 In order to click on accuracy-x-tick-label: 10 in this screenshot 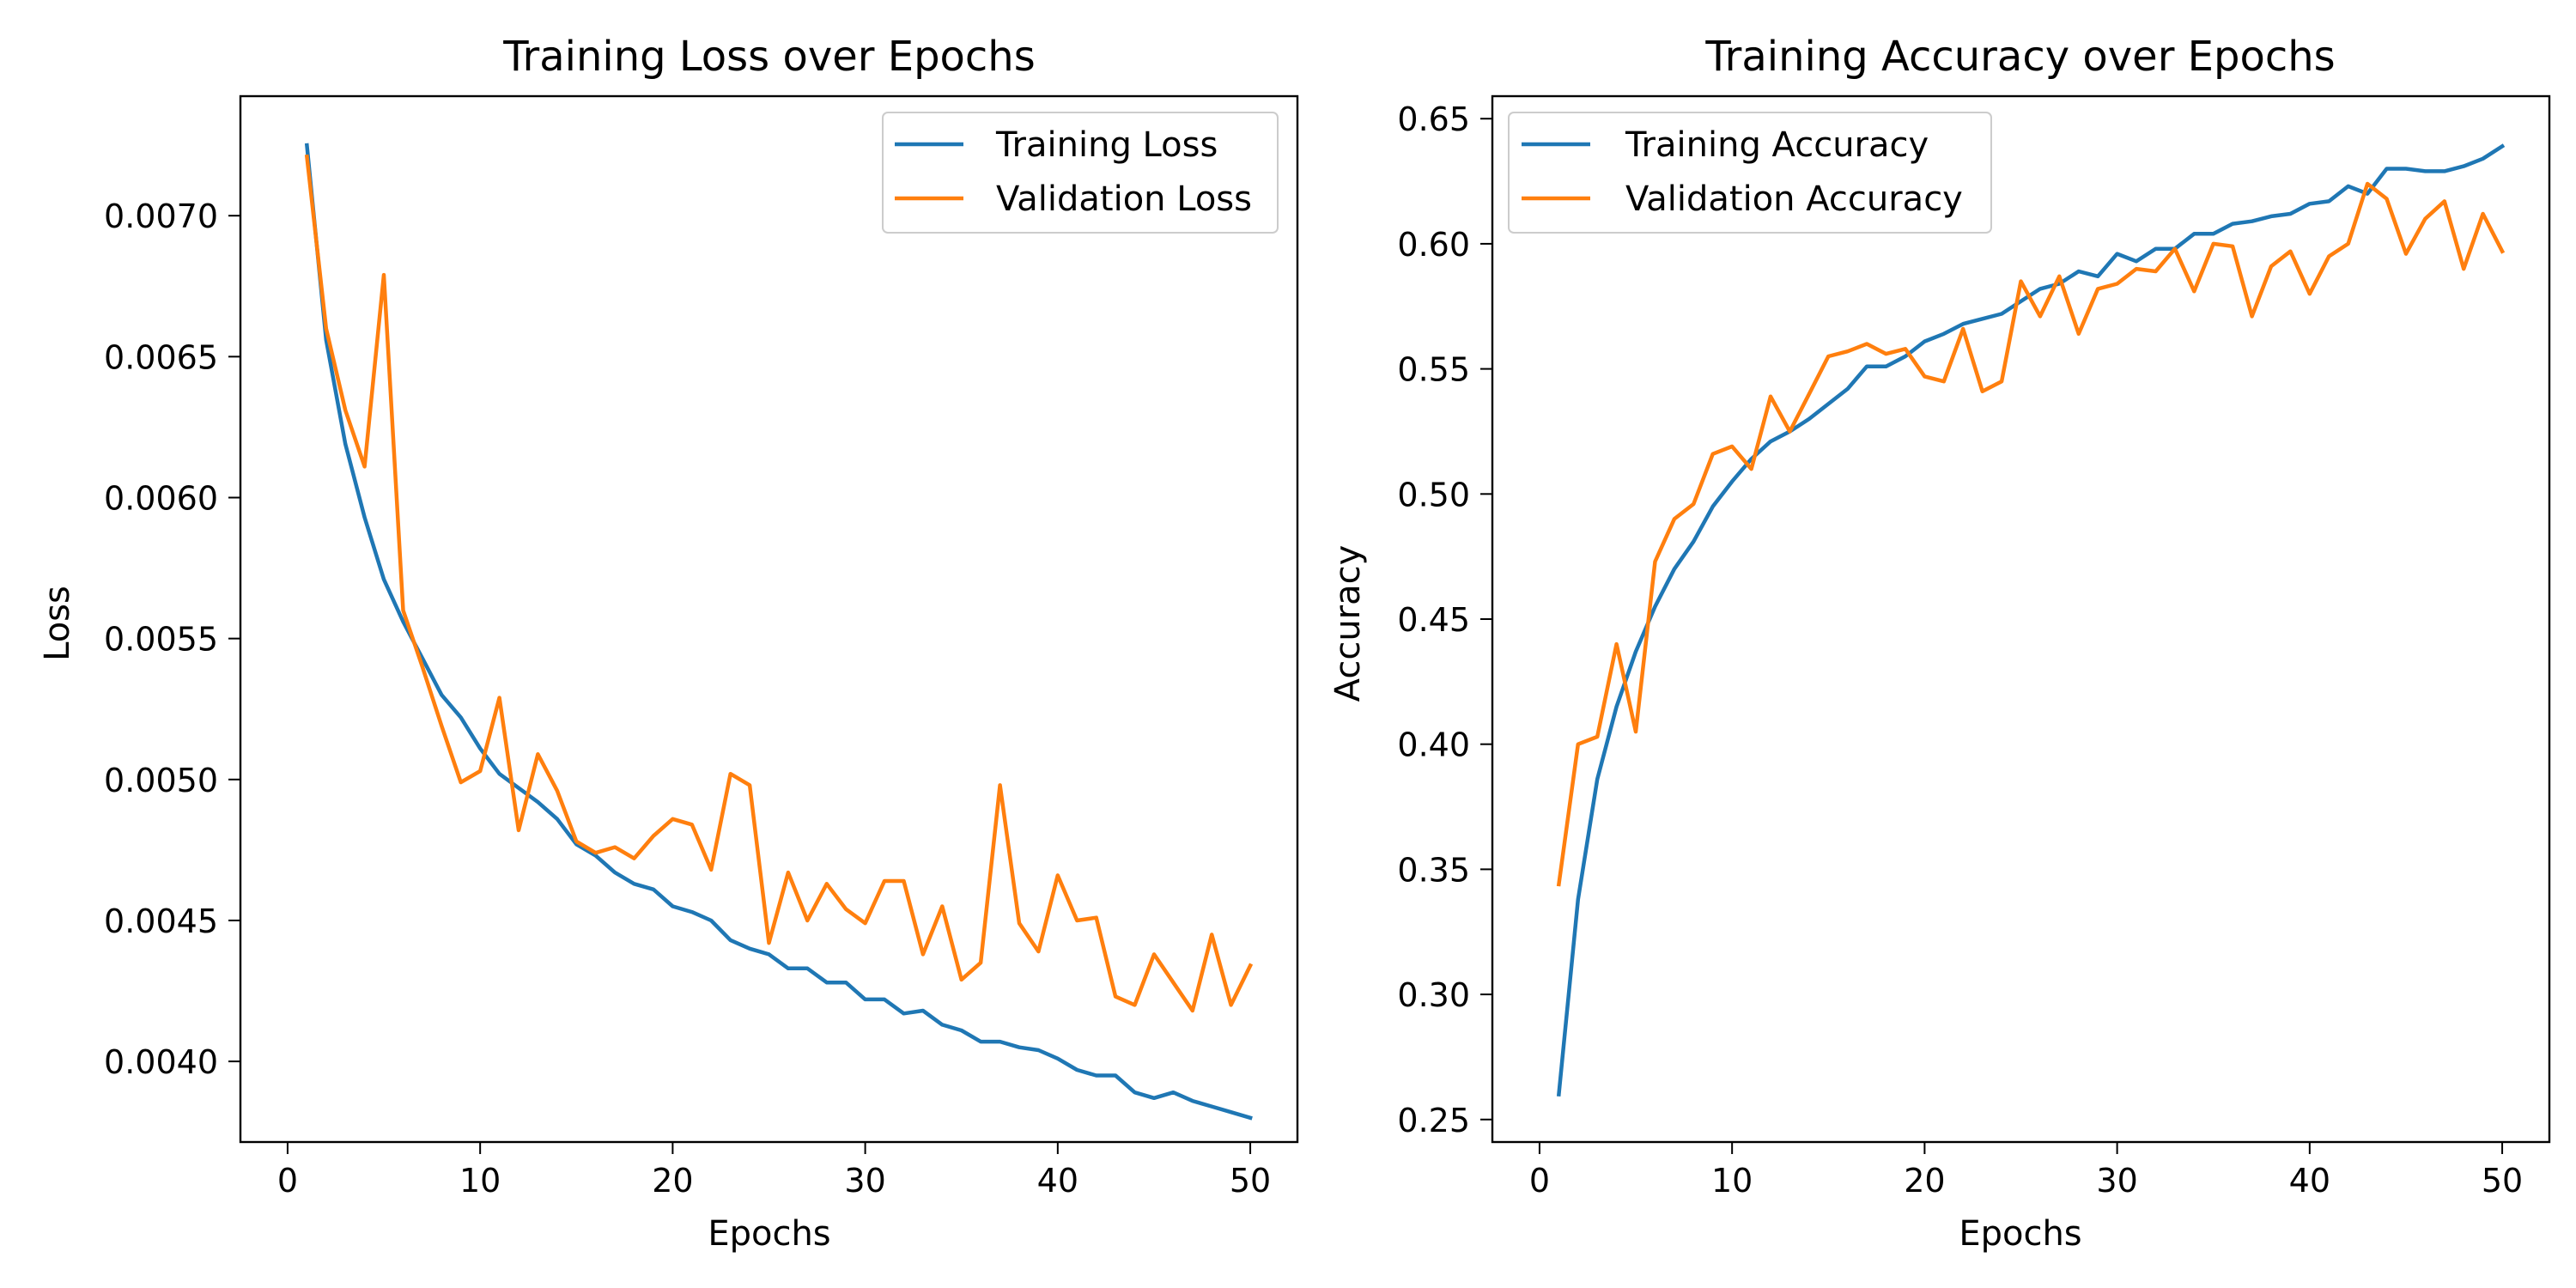, I will do `click(1732, 1181)`.